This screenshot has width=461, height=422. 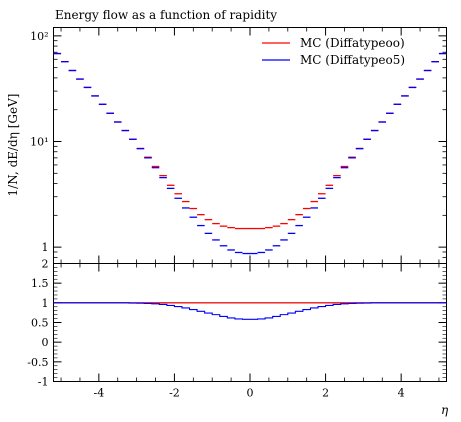 What do you see at coordinates (401, 393) in the screenshot?
I see `x-tick-label: 4` at bounding box center [401, 393].